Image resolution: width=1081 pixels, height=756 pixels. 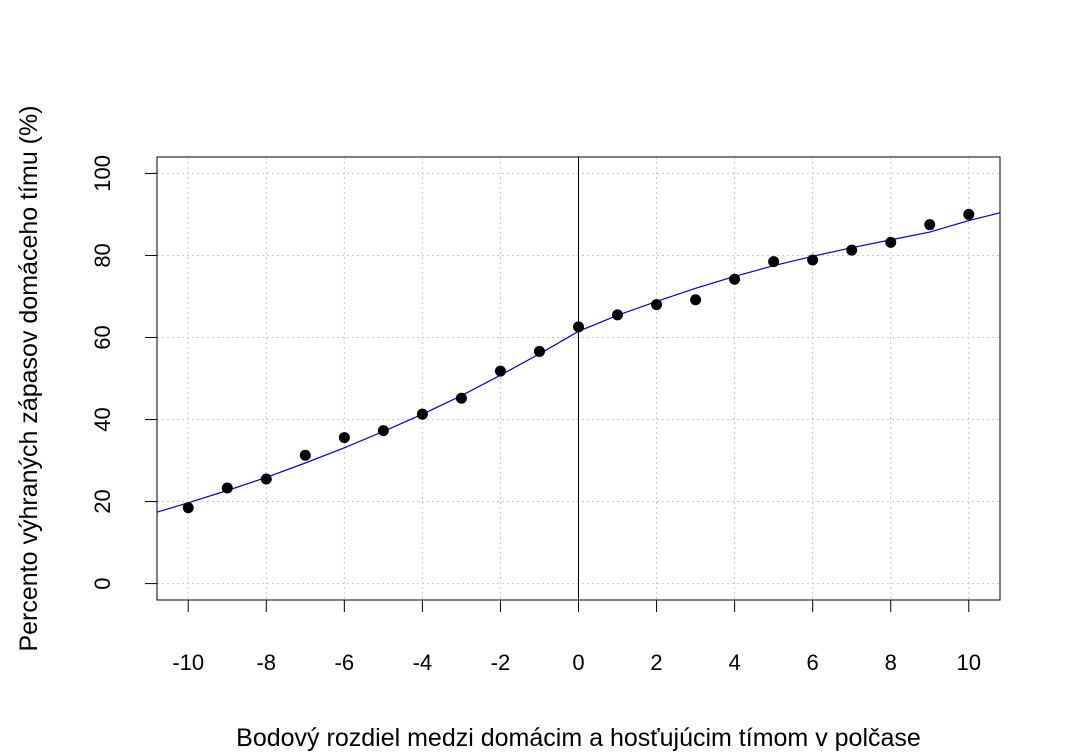 I want to click on x-tick-label-0: -10, so click(x=188, y=662).